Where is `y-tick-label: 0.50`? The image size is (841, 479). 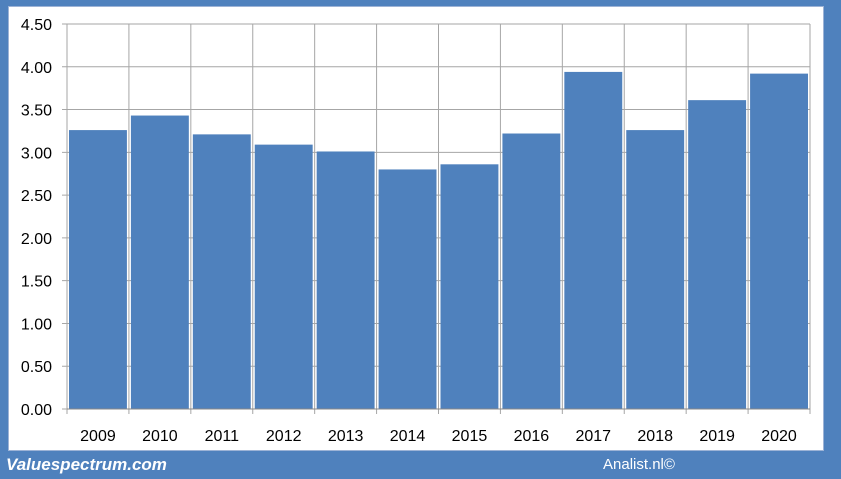
y-tick-label: 0.50 is located at coordinates (36, 367).